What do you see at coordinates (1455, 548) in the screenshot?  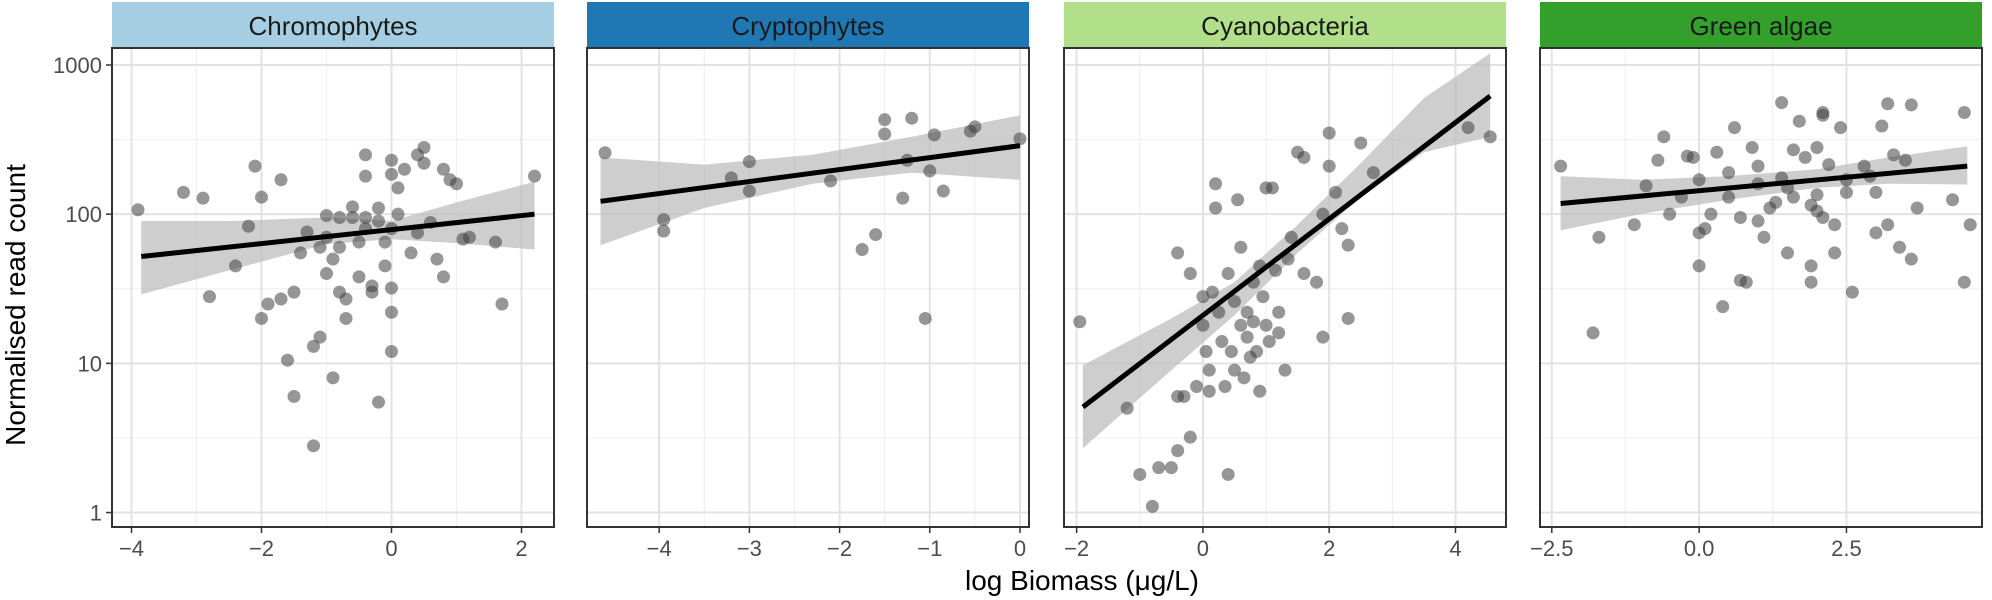 I see `x-tick-label: 4` at bounding box center [1455, 548].